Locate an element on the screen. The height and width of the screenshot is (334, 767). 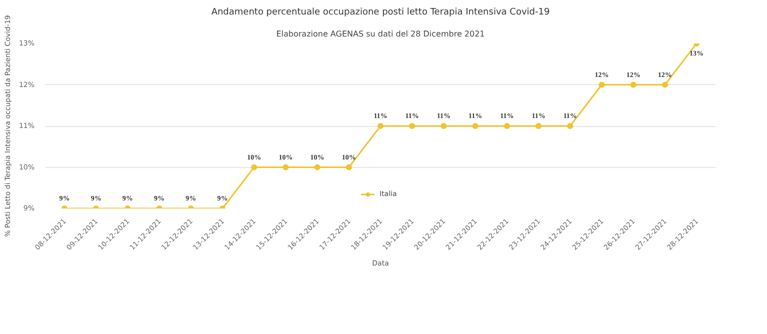
chart-subtitle: Elaborazione AGENAS su dati del 28 Dicembre 2021 is located at coordinates (380, 34).